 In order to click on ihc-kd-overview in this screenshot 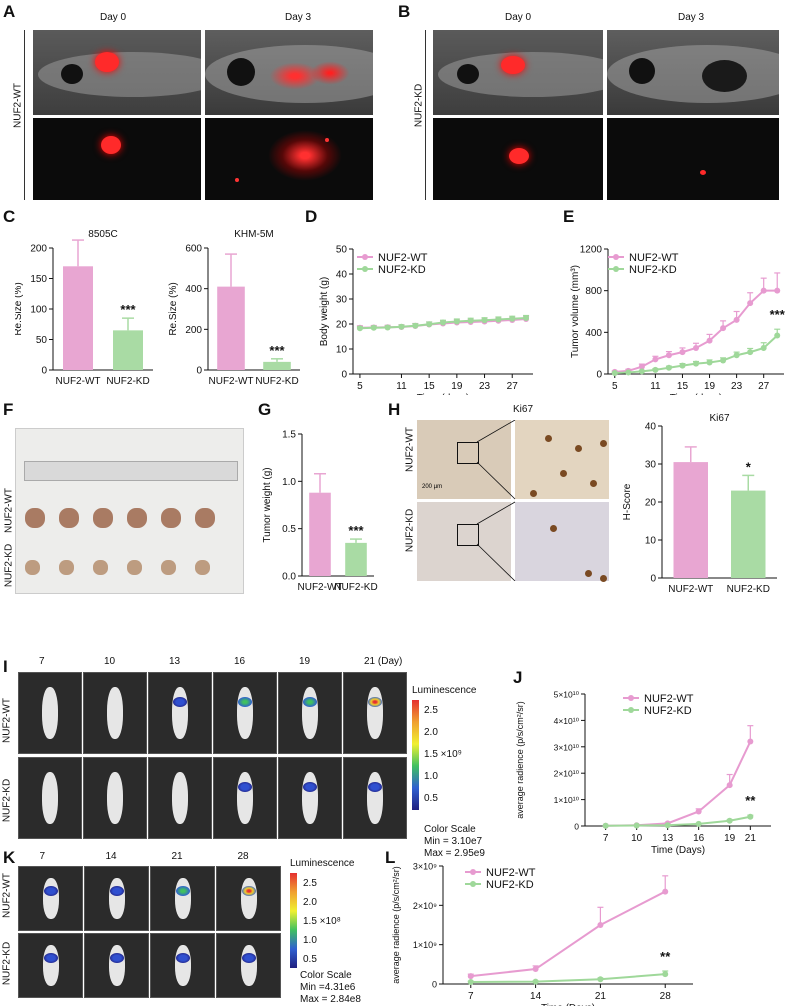, I will do `click(464, 541)`.